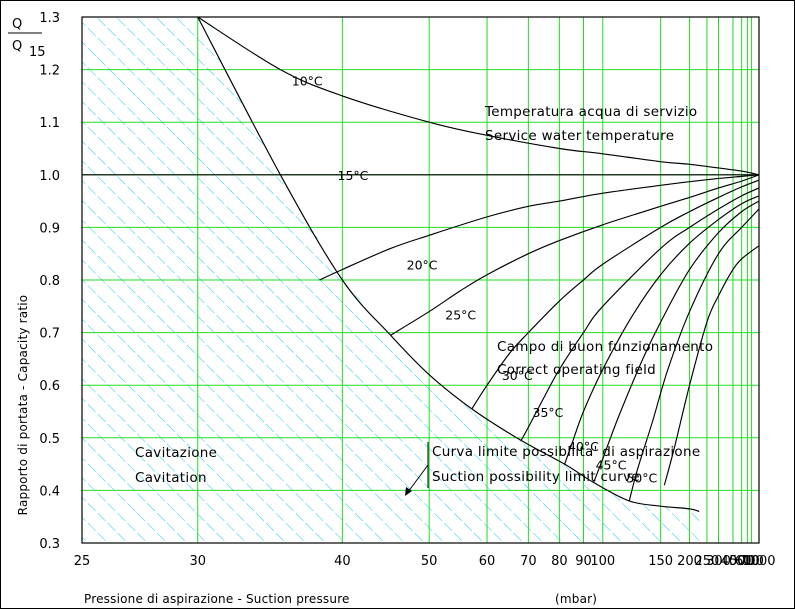  Describe the element at coordinates (429, 561) in the screenshot. I see `x-tick-50: 50` at that location.